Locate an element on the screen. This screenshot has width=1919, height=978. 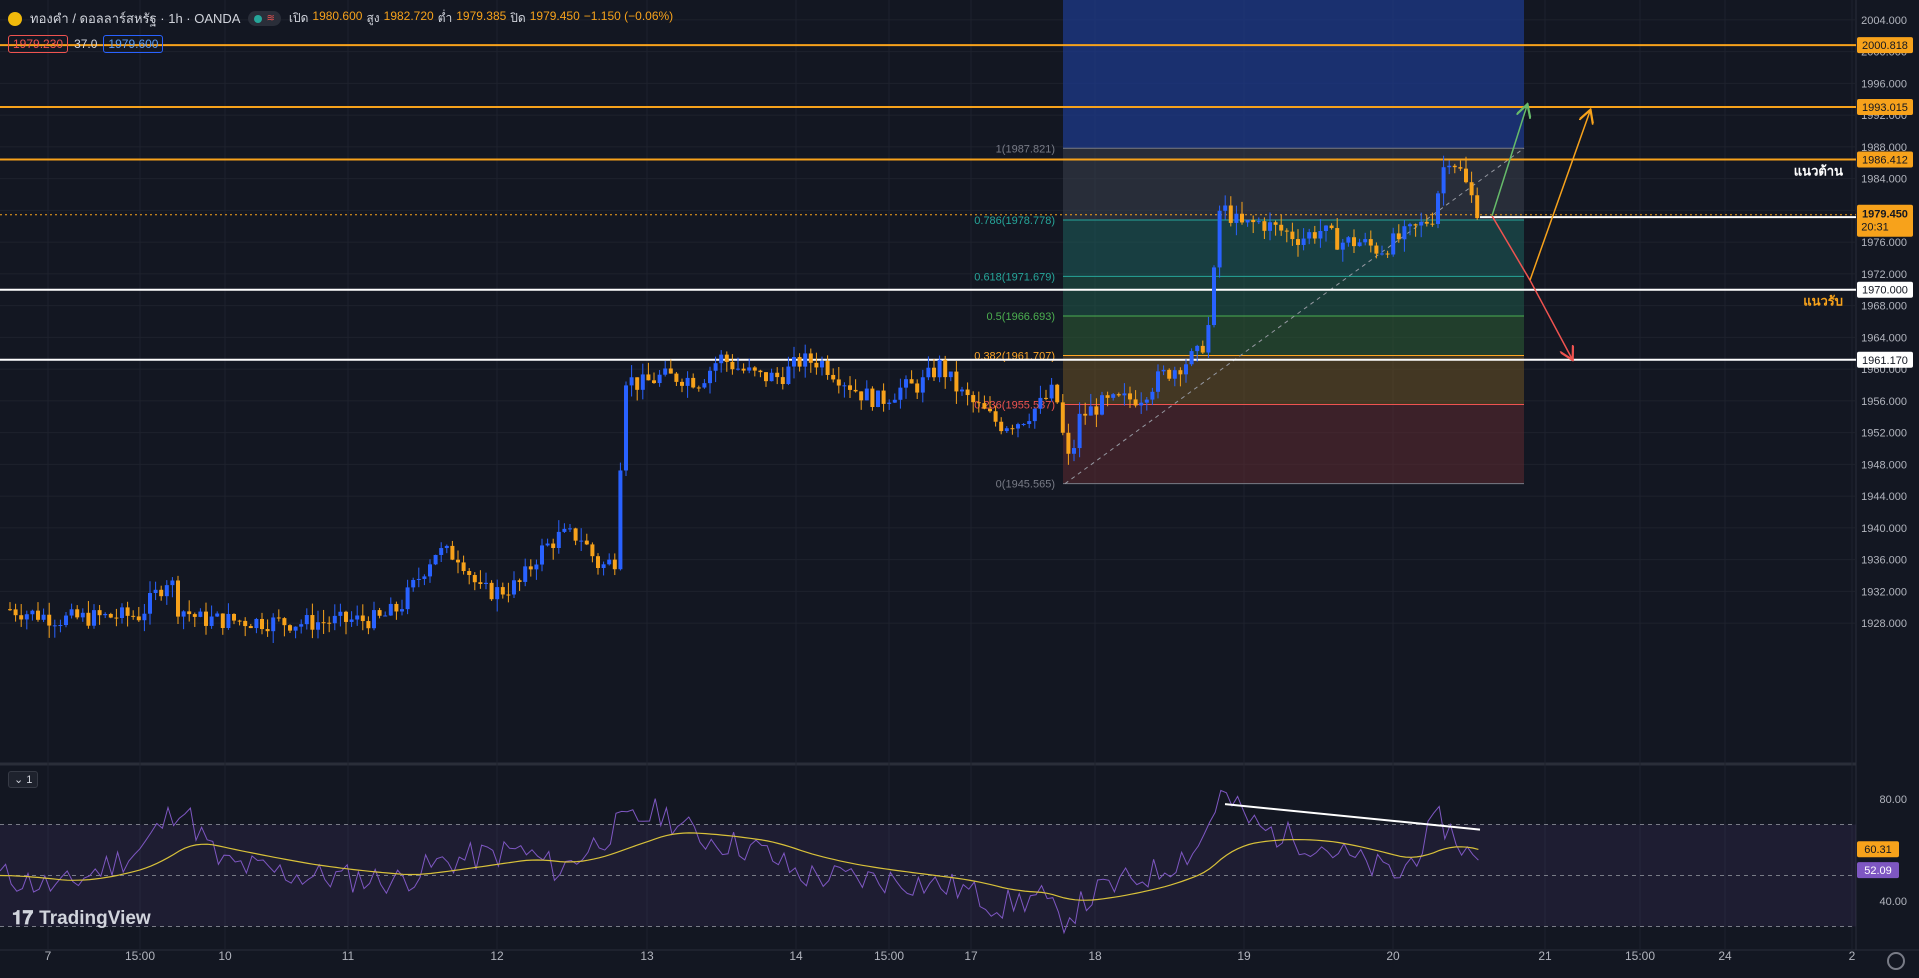
support-label: แนวรับ is located at coordinates (1823, 301).